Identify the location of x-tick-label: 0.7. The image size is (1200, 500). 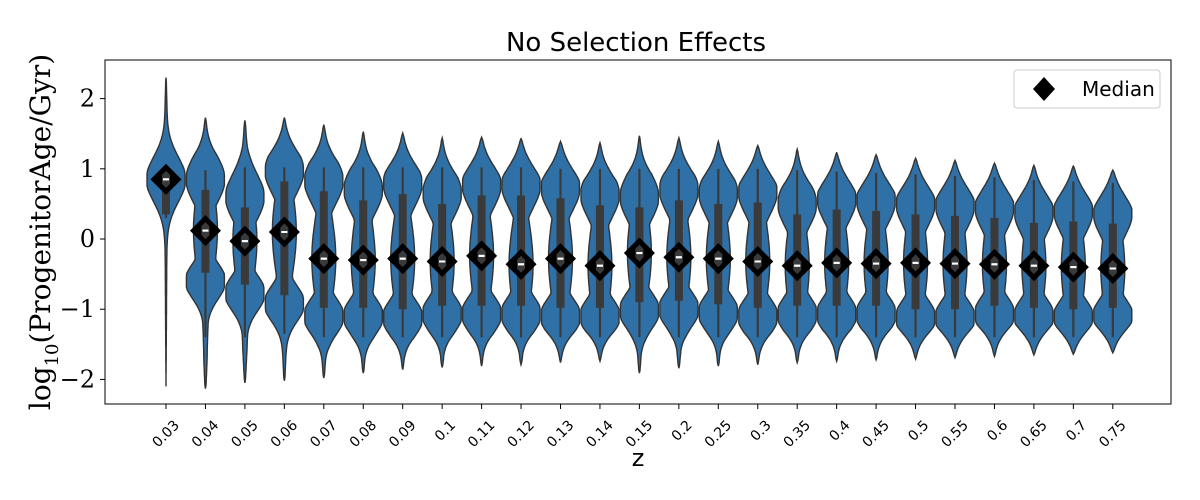
(1076, 431).